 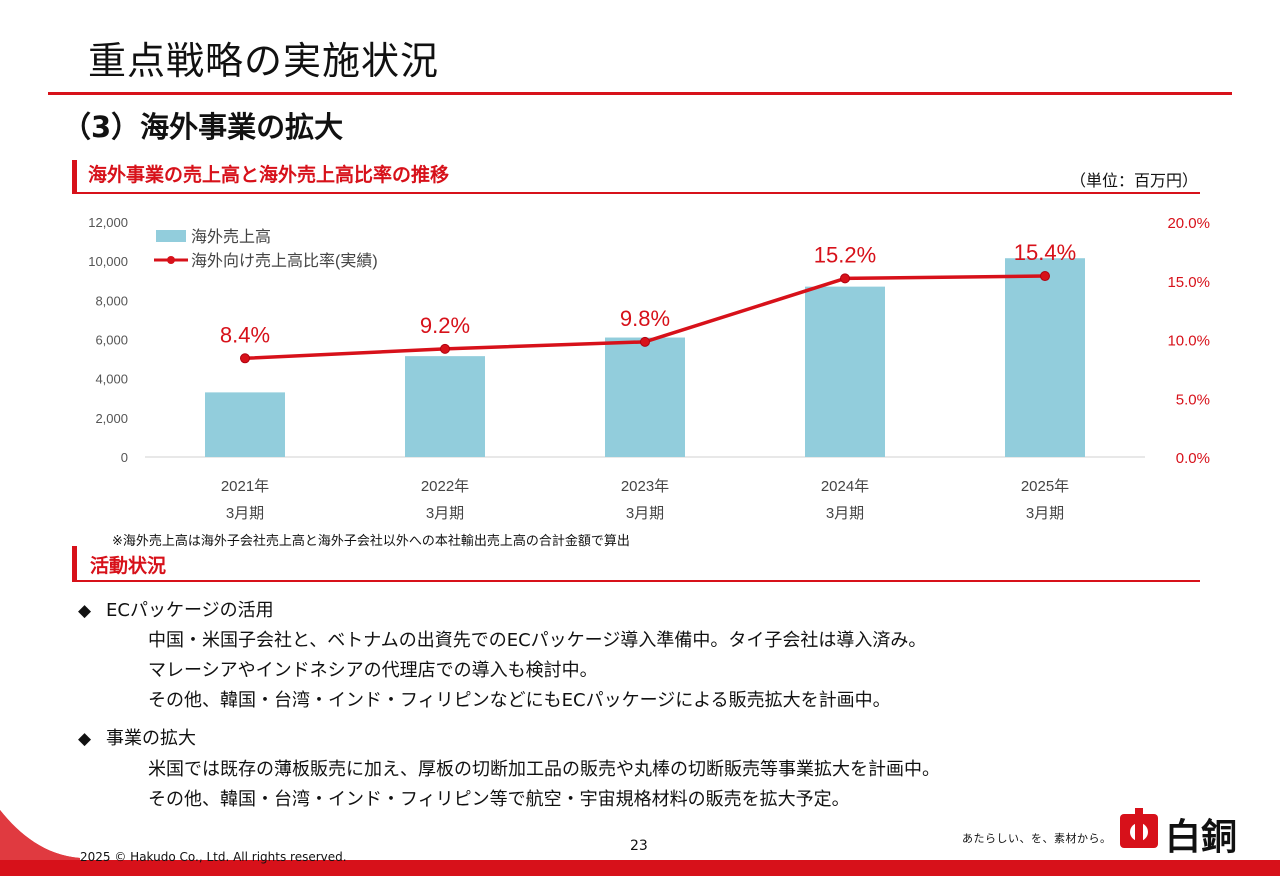 What do you see at coordinates (645, 500) in the screenshot?
I see `x-axis: 2021年 3月期 2022年 3月期 2023年 3月期 2024年 3月期 2025年 3月期` at bounding box center [645, 500].